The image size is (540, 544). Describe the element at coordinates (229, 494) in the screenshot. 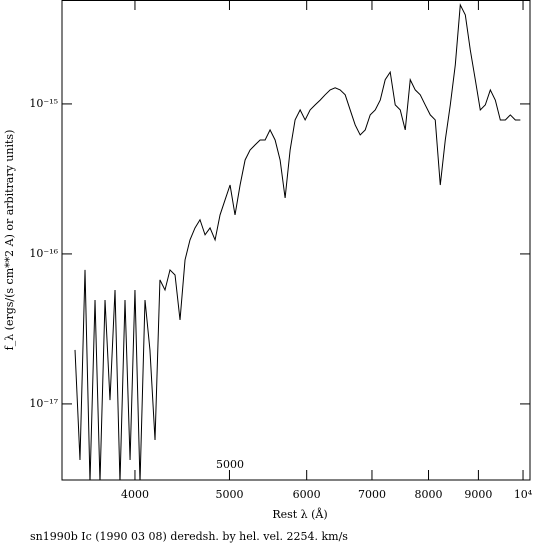

I see `x-tick-label: 5000` at that location.